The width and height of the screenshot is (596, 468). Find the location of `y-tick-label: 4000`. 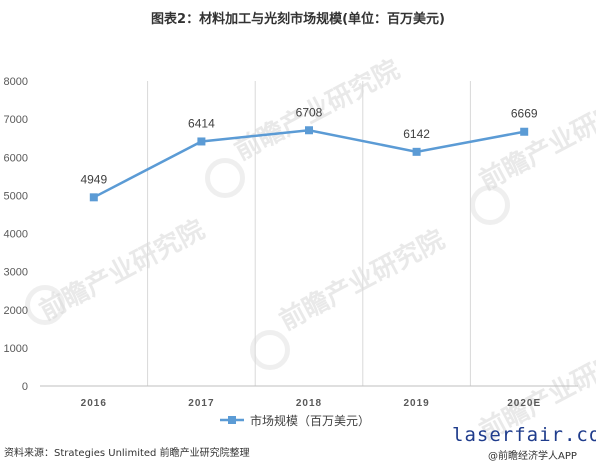

y-tick-label: 4000 is located at coordinates (16, 235).